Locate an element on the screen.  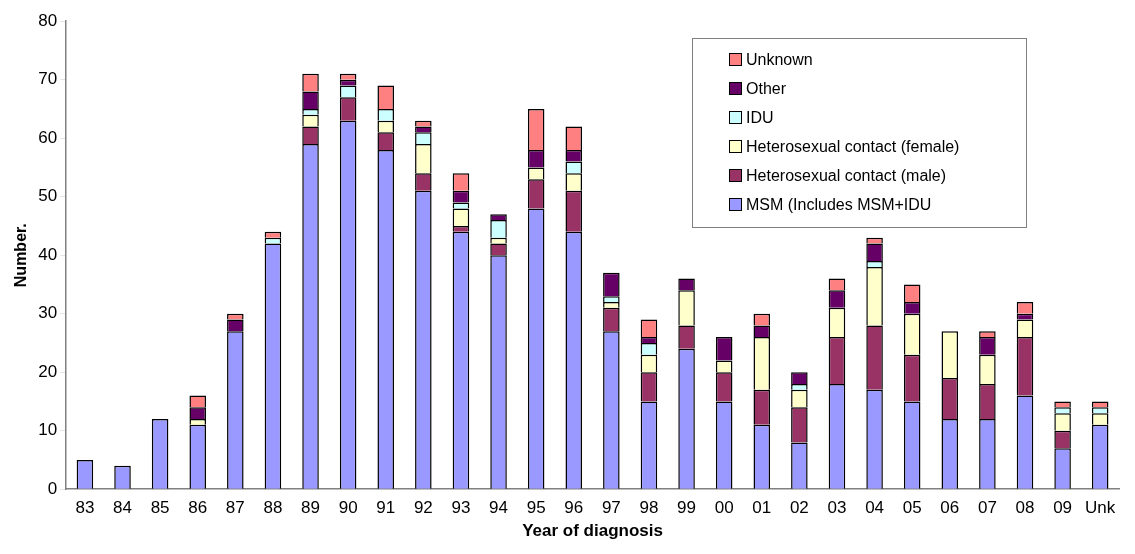
y-tick-label: 10 is located at coordinates (48, 430).